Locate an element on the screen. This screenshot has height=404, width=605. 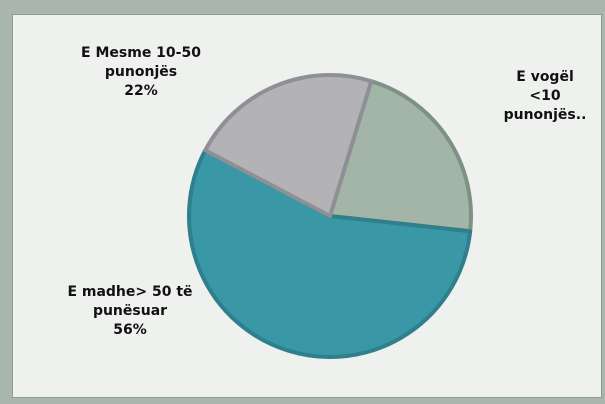
slice-label: E Mesme 10-50 punonjës is located at coordinates (141, 62).